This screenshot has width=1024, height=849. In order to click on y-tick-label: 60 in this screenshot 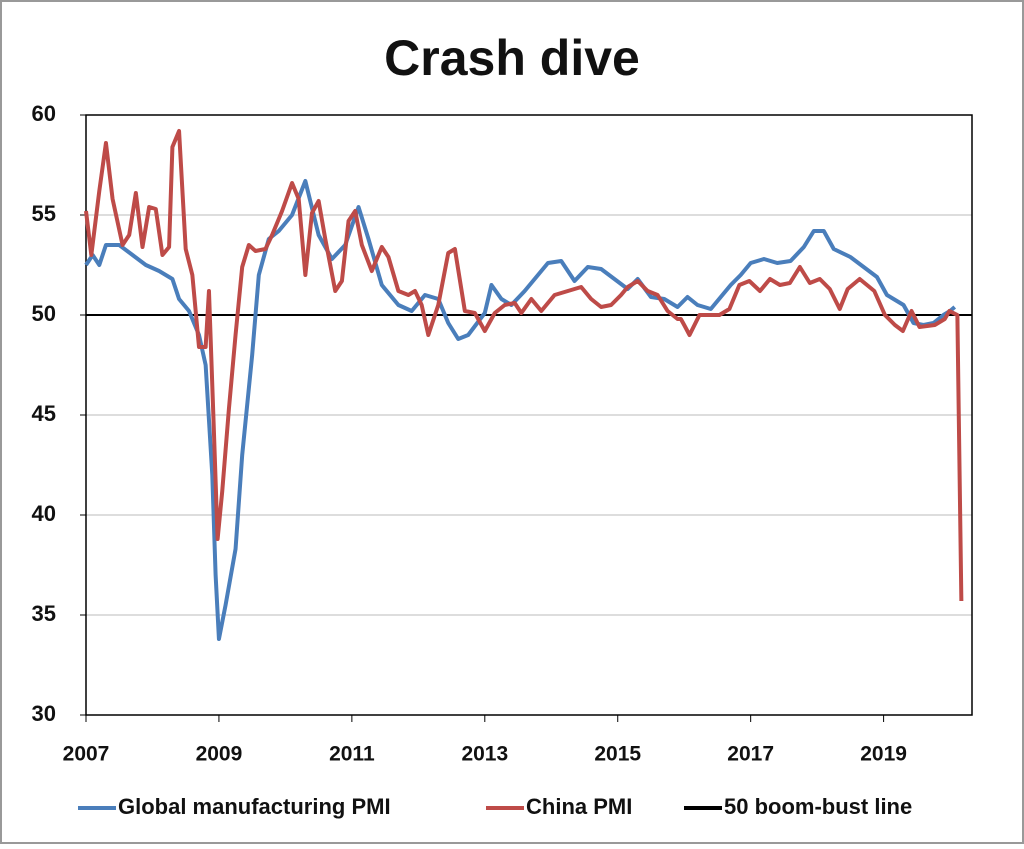, I will do `click(44, 113)`.